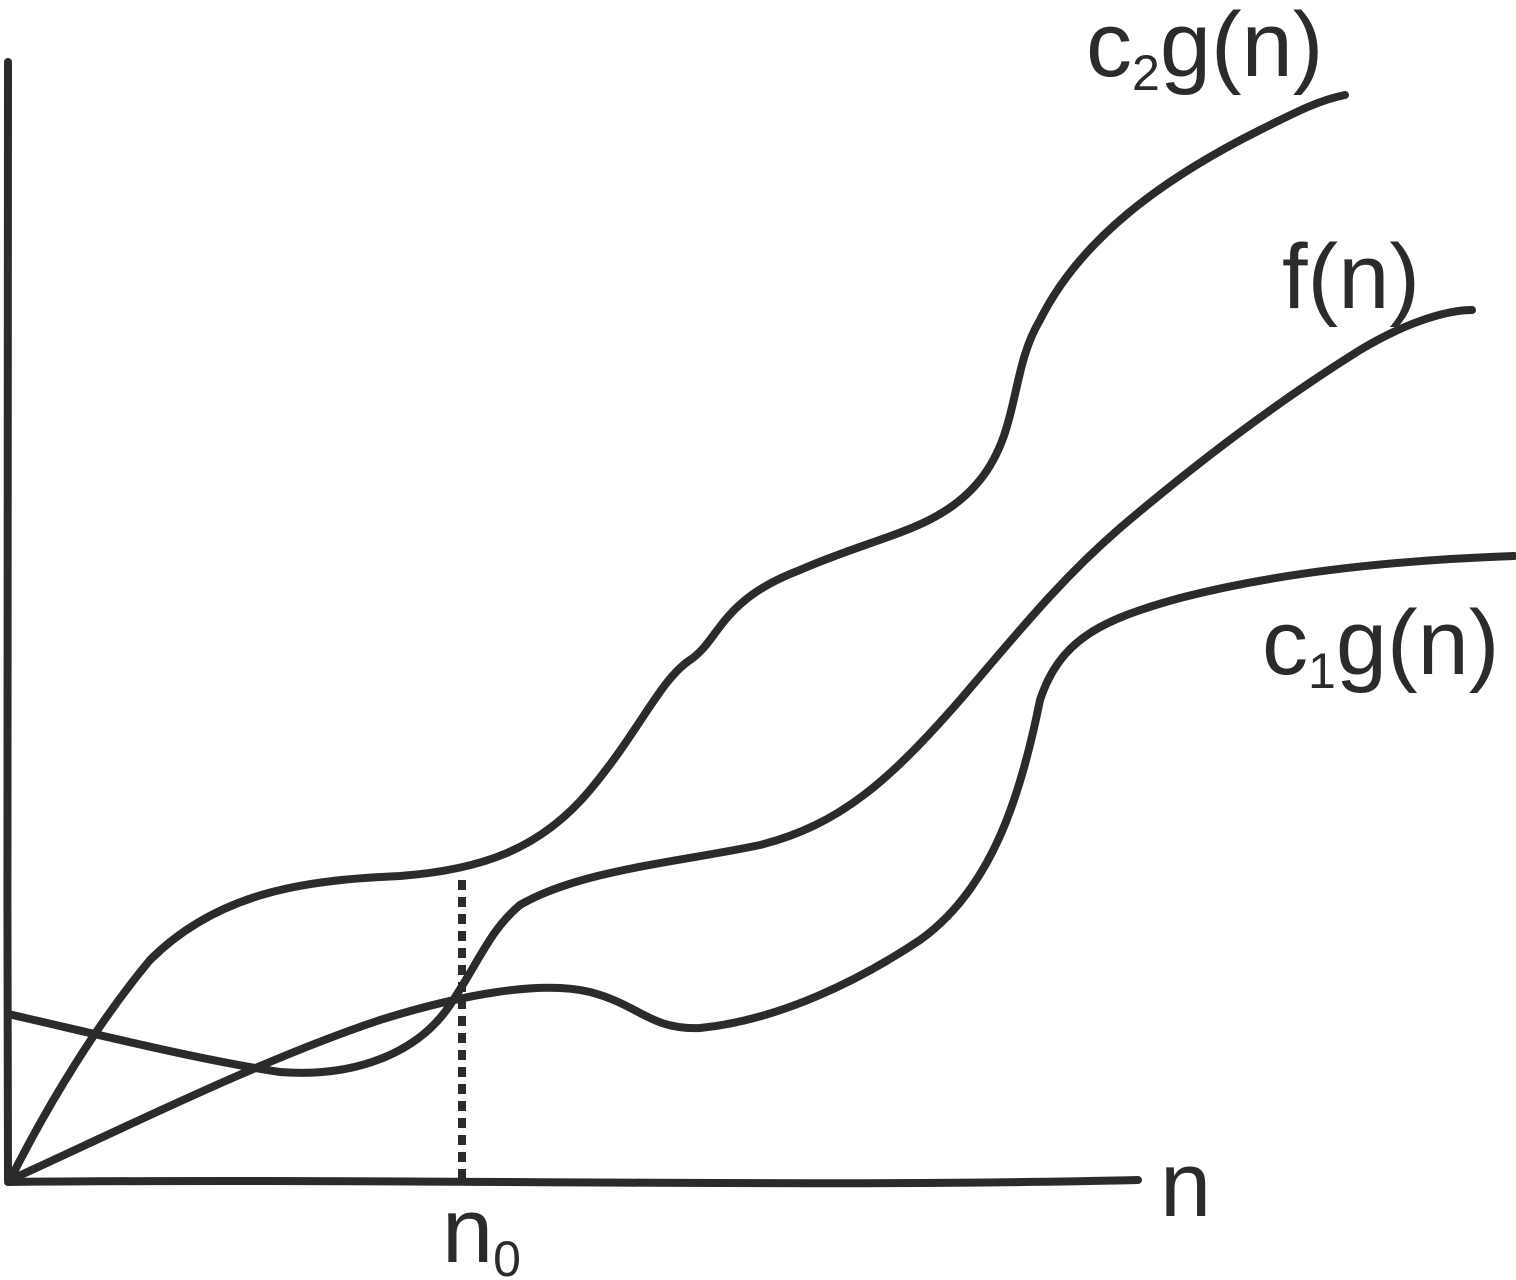 The height and width of the screenshot is (1280, 1516). What do you see at coordinates (481, 1230) in the screenshot?
I see `threshold-label: n0` at bounding box center [481, 1230].